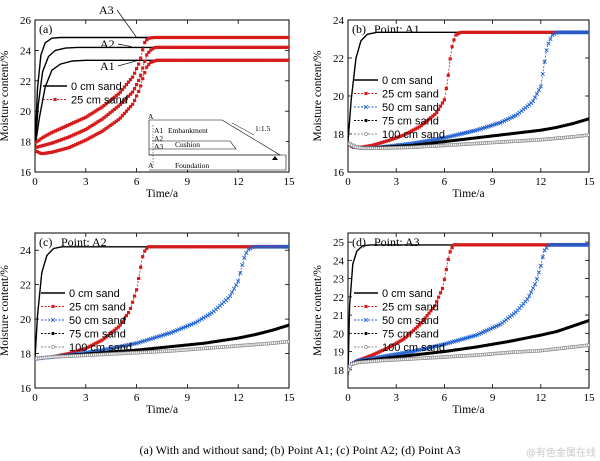  I want to click on y-tick-label: 24, so click(339, 21).